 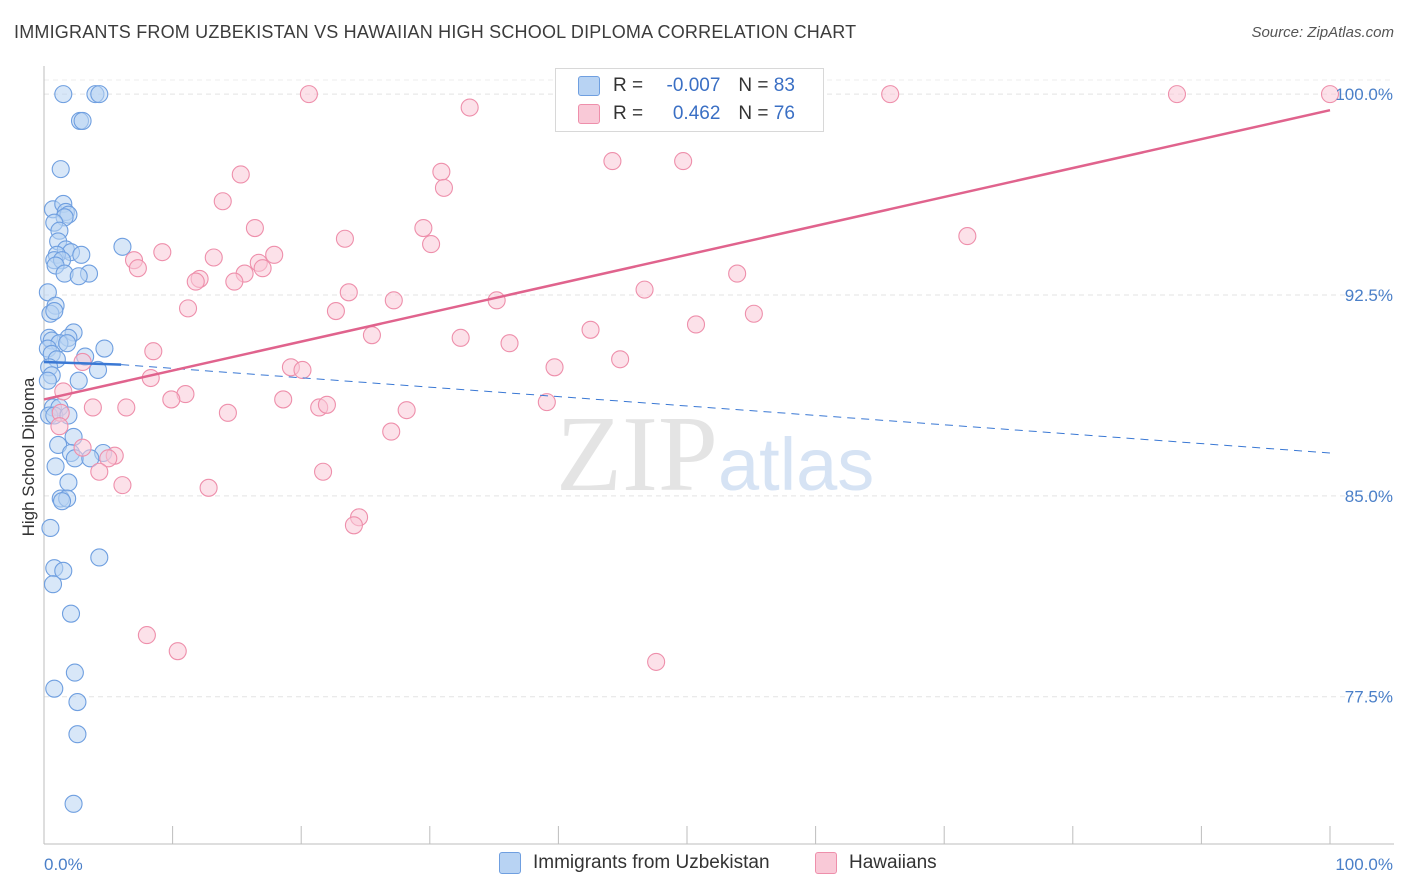 I want to click on x-tick-label: 0.0%, so click(x=63, y=864).